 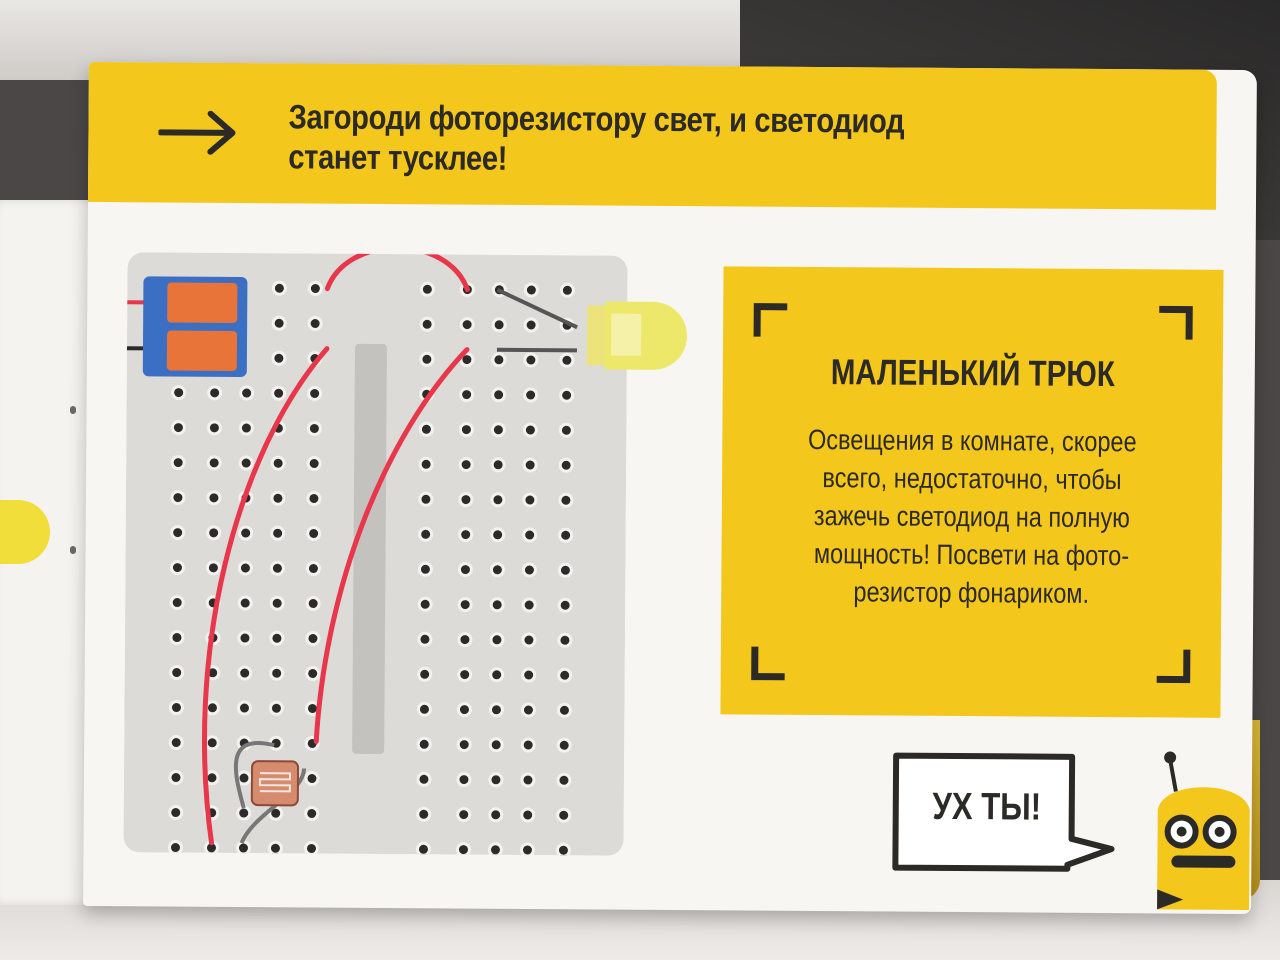 I want to click on trick-body-line: зажечь светодиод на полную, so click(x=971, y=517).